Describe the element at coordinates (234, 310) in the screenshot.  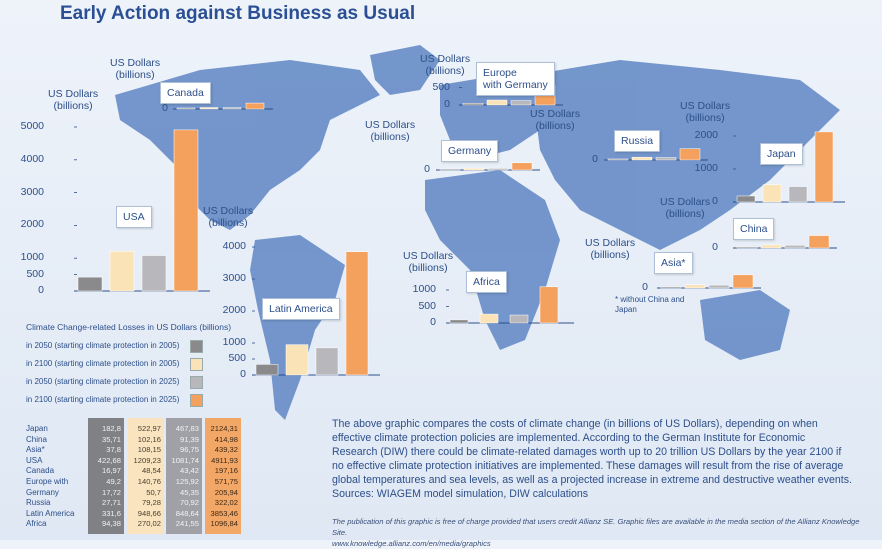
I see `tick-label-latin-america: 2000` at that location.